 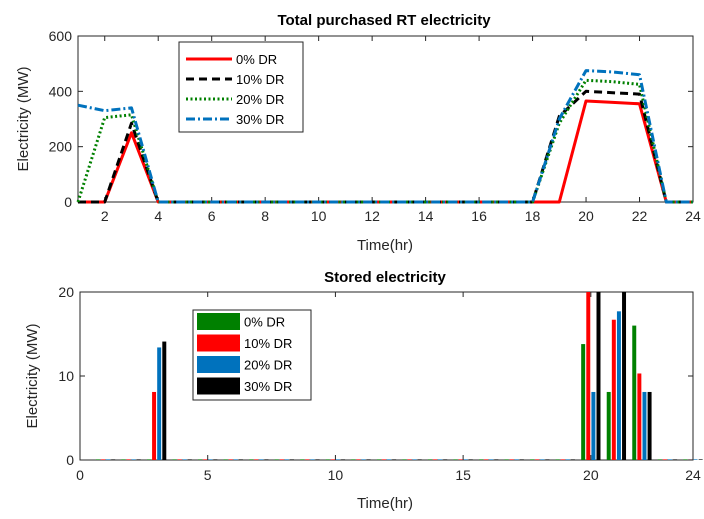 What do you see at coordinates (218, 386) in the screenshot?
I see `legend-swatch-30-dr` at bounding box center [218, 386].